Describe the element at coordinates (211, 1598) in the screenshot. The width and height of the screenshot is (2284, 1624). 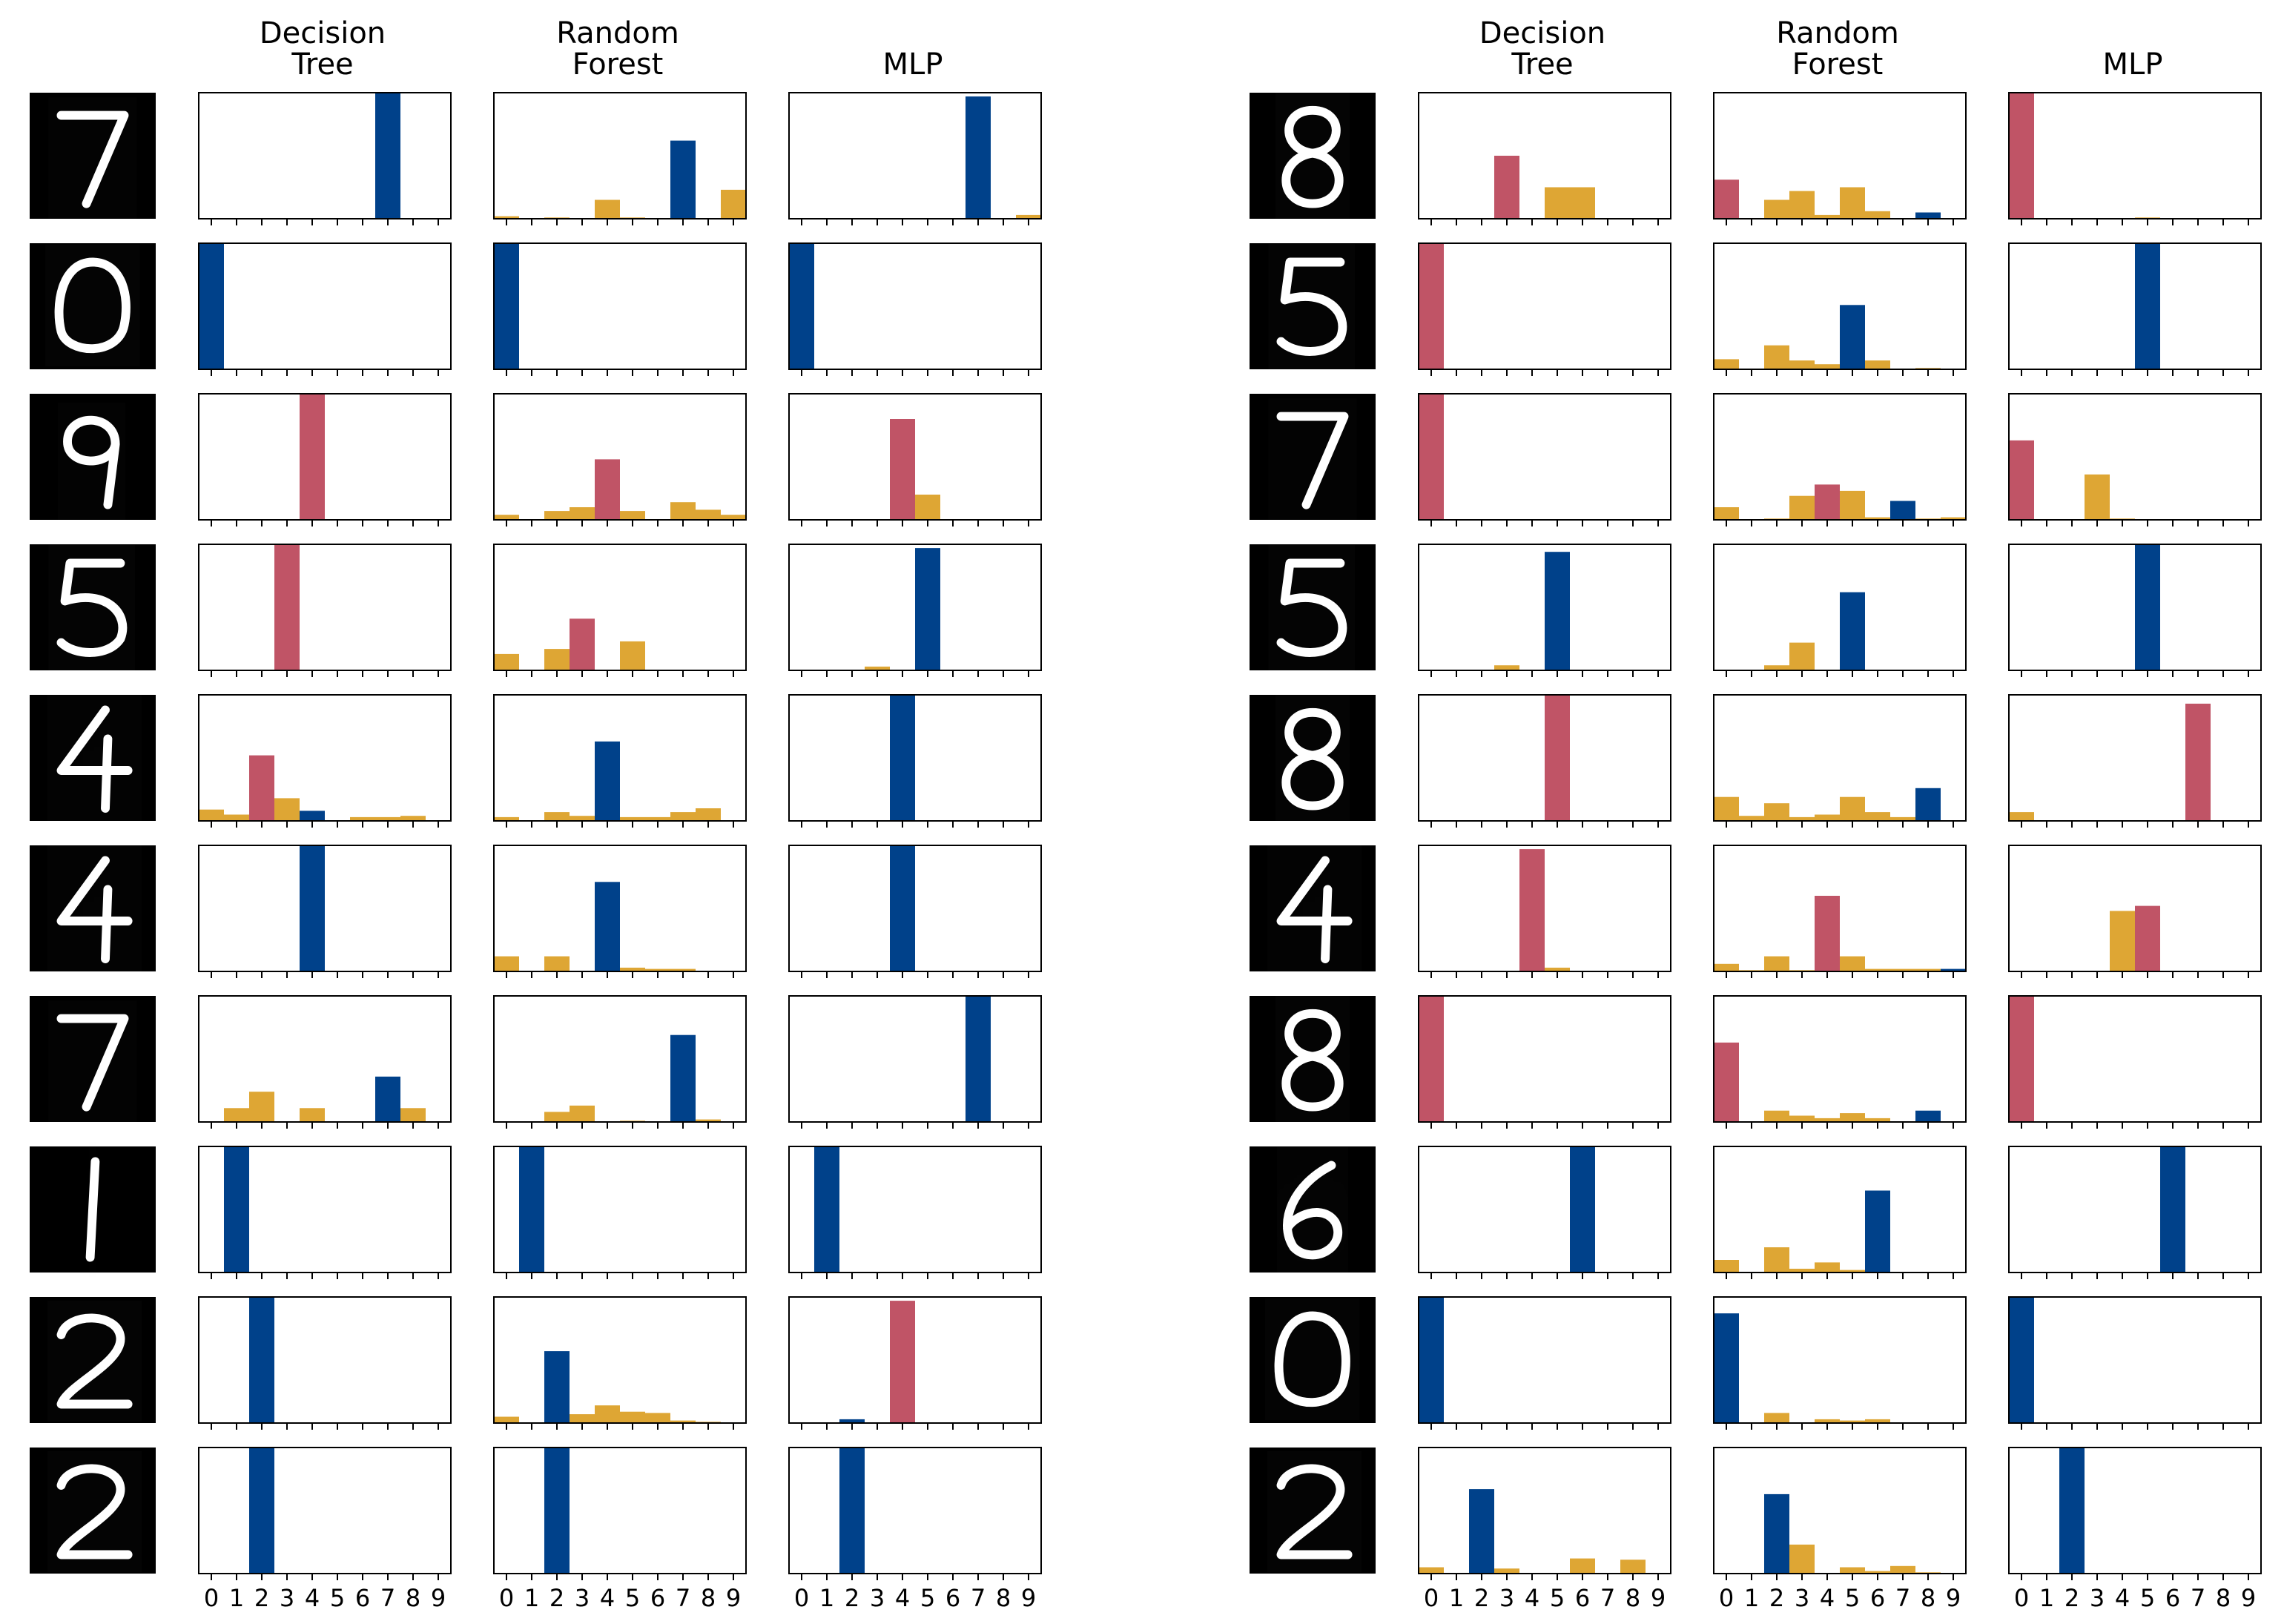
I see `x-tick-label-0: 0` at that location.